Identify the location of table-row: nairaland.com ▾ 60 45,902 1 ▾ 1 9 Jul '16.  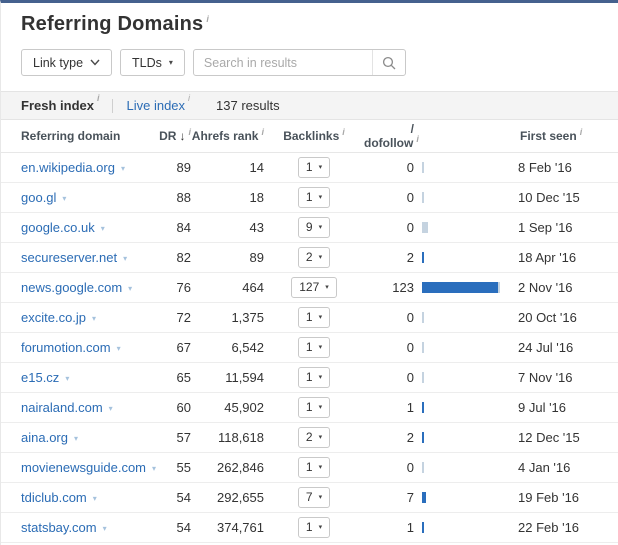
(309, 408).